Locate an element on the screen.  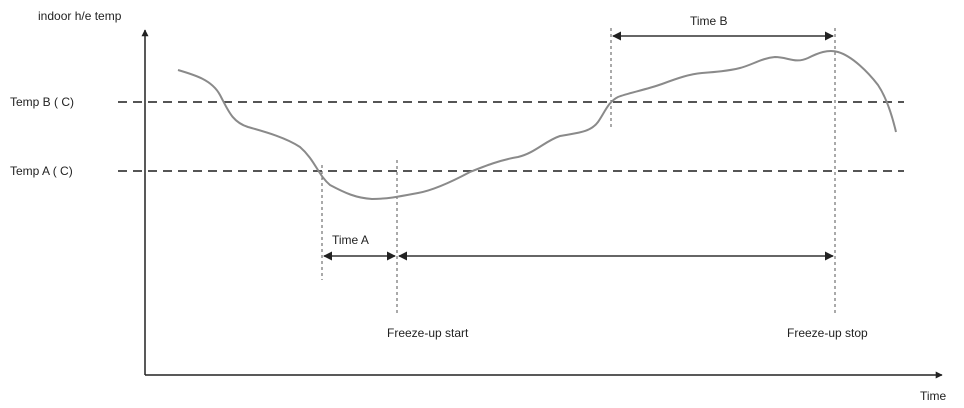
y-axis-label: indoor h/e temp is located at coordinates (80, 16).